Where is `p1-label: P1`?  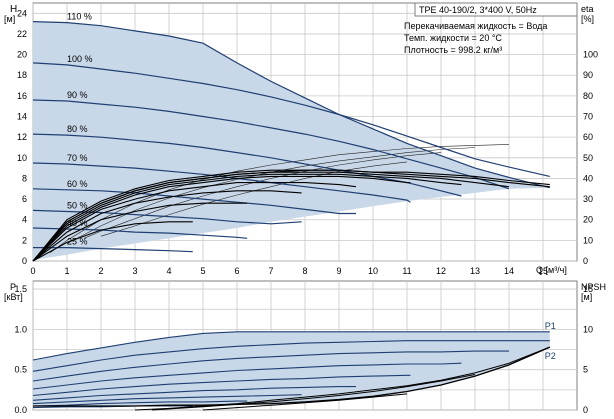
p1-label: P1 is located at coordinates (550, 326).